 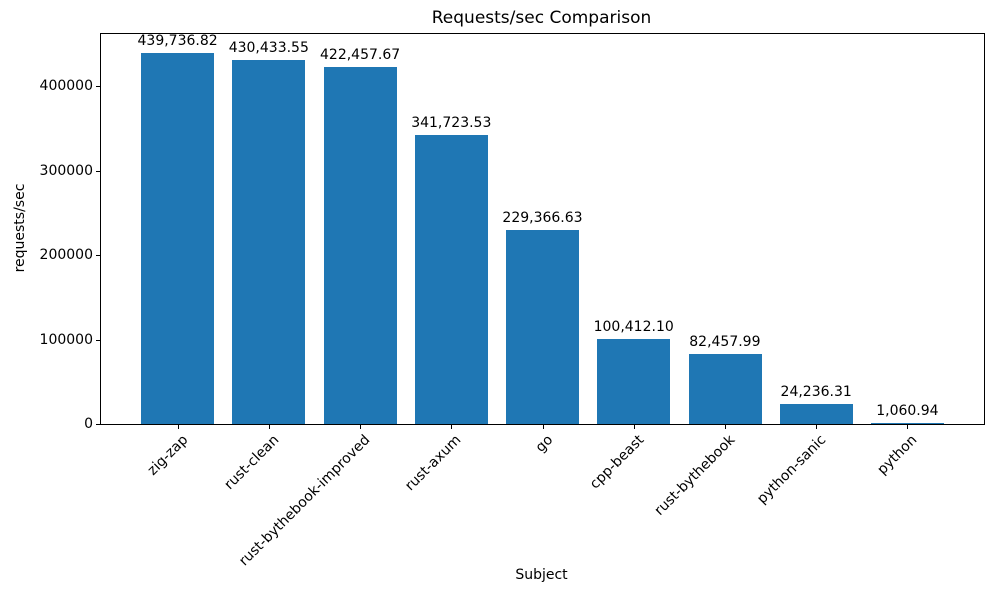 What do you see at coordinates (88, 424) in the screenshot?
I see `y-tick-label: 0` at bounding box center [88, 424].